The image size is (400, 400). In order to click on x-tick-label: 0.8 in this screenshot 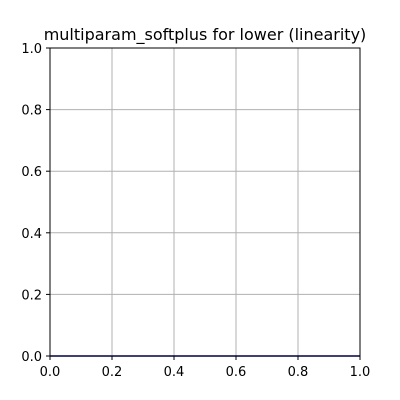, I will do `click(298, 372)`.